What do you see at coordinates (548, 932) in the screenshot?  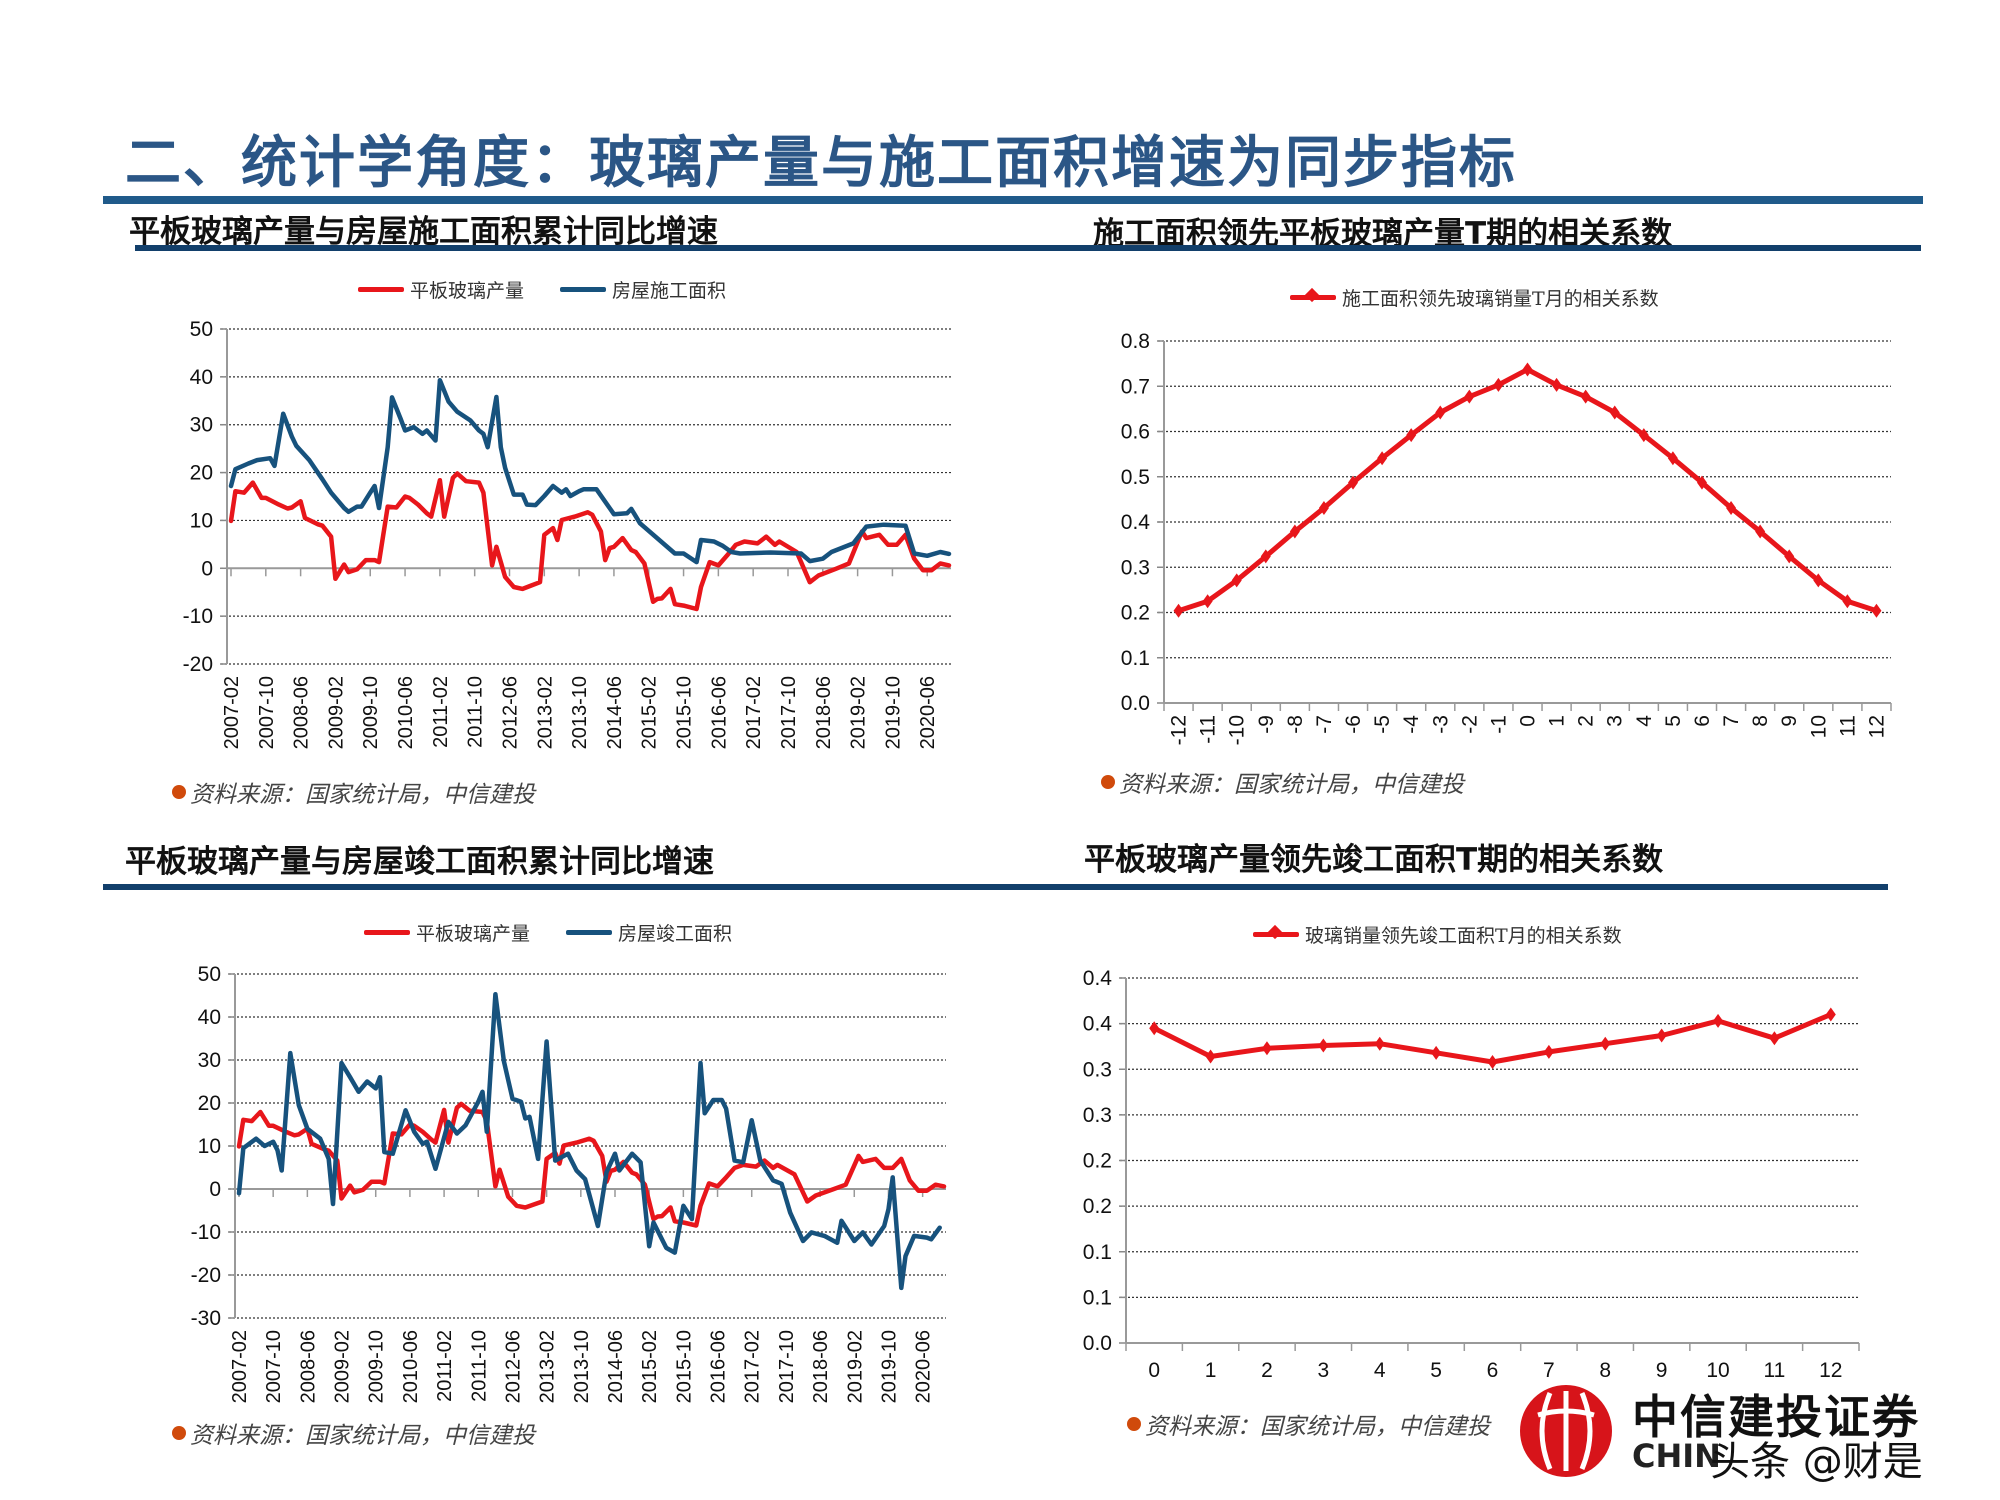 I see `chart-3-legend: 平板玻璃产量 房屋竣工面积` at bounding box center [548, 932].